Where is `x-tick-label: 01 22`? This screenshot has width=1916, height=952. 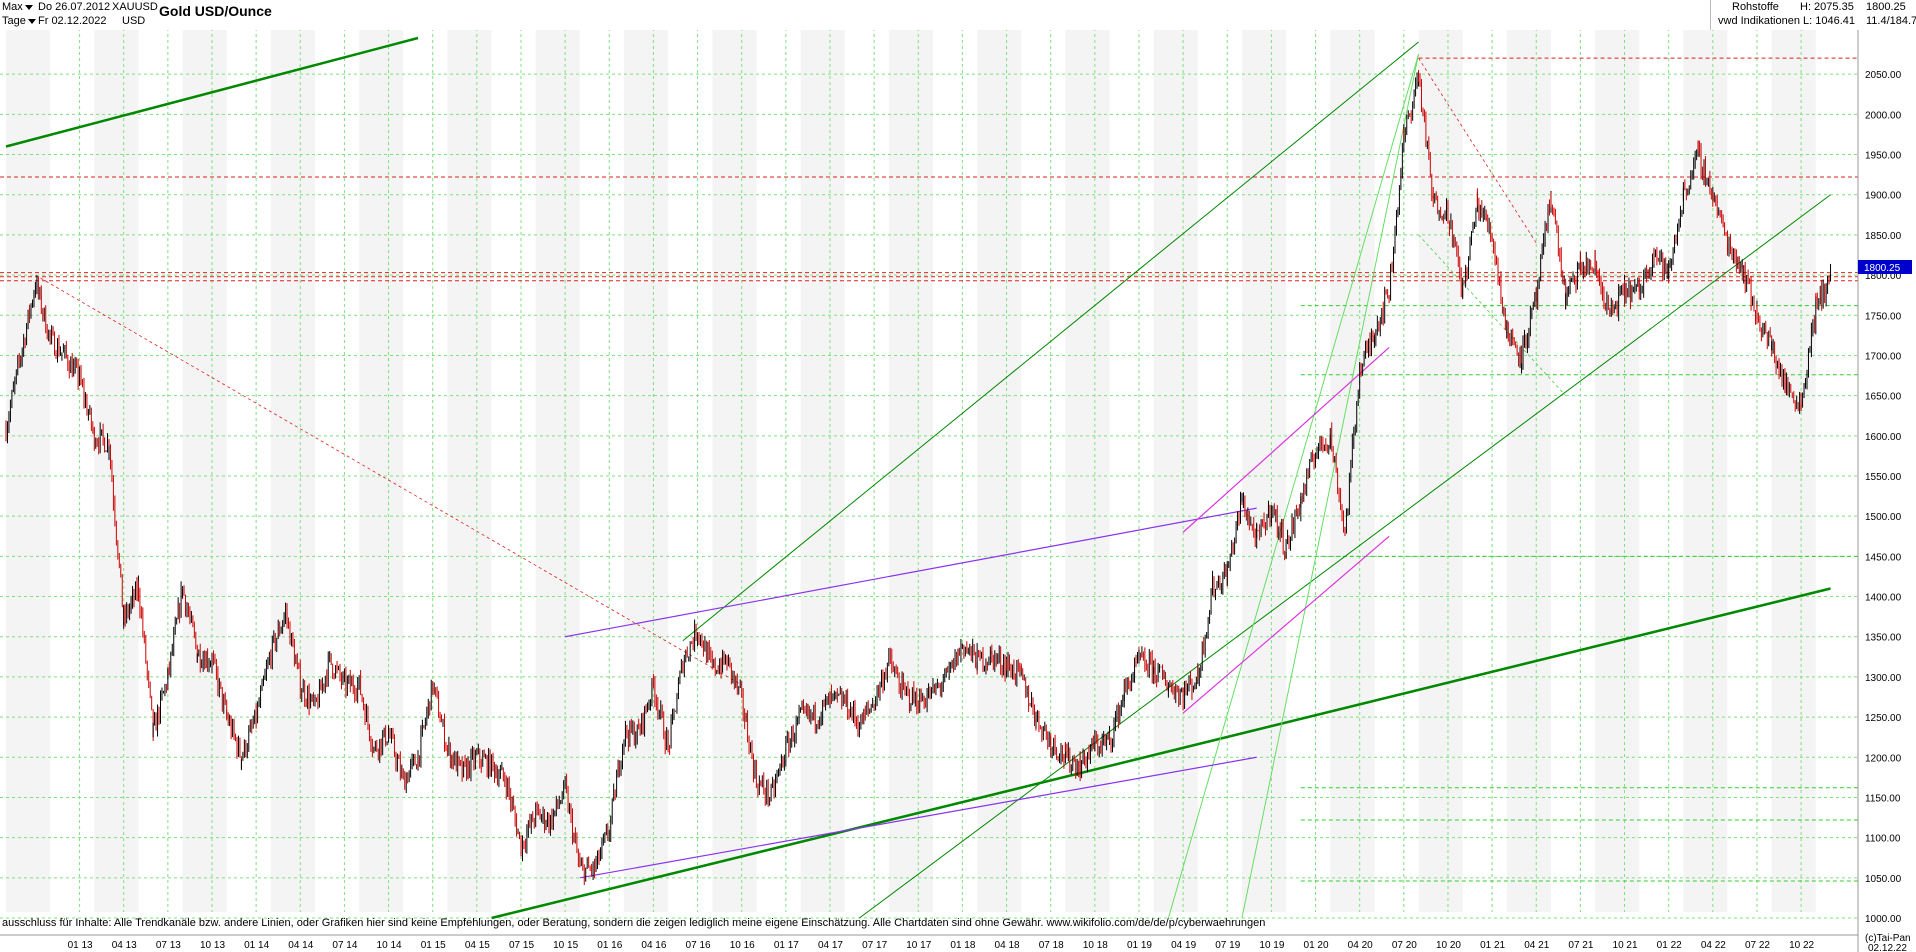
x-tick-label: 01 22 is located at coordinates (1669, 945).